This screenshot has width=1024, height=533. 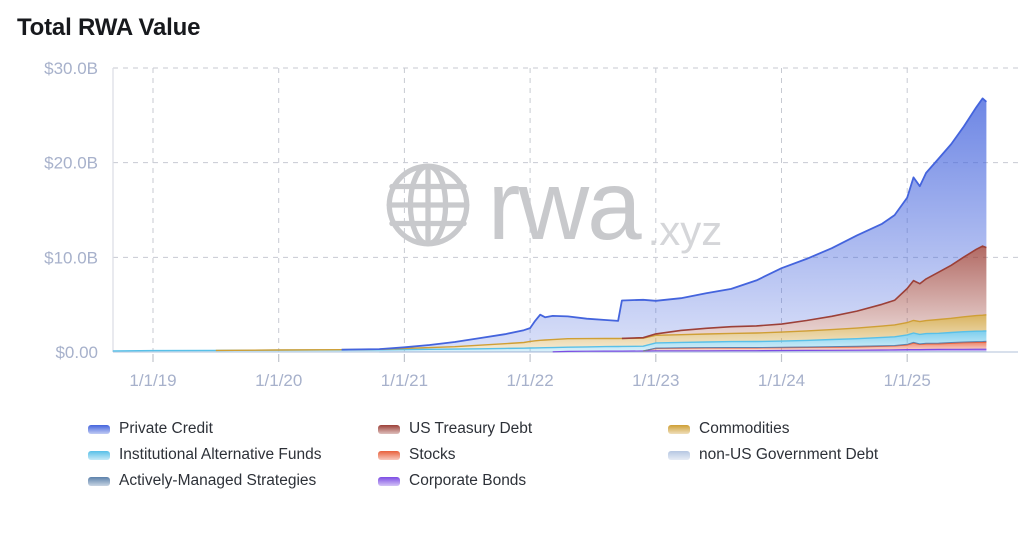 I want to click on legend-item-stocks: Stocks, so click(x=523, y=455).